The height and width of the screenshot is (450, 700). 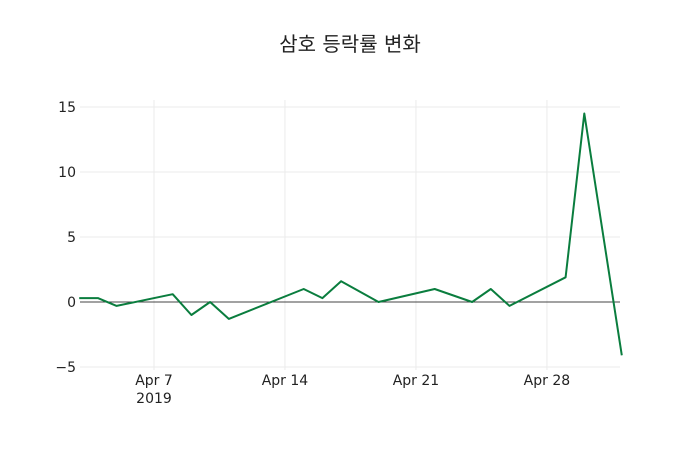 I want to click on chart-title: 삼호 등락률 변화, so click(x=350, y=44).